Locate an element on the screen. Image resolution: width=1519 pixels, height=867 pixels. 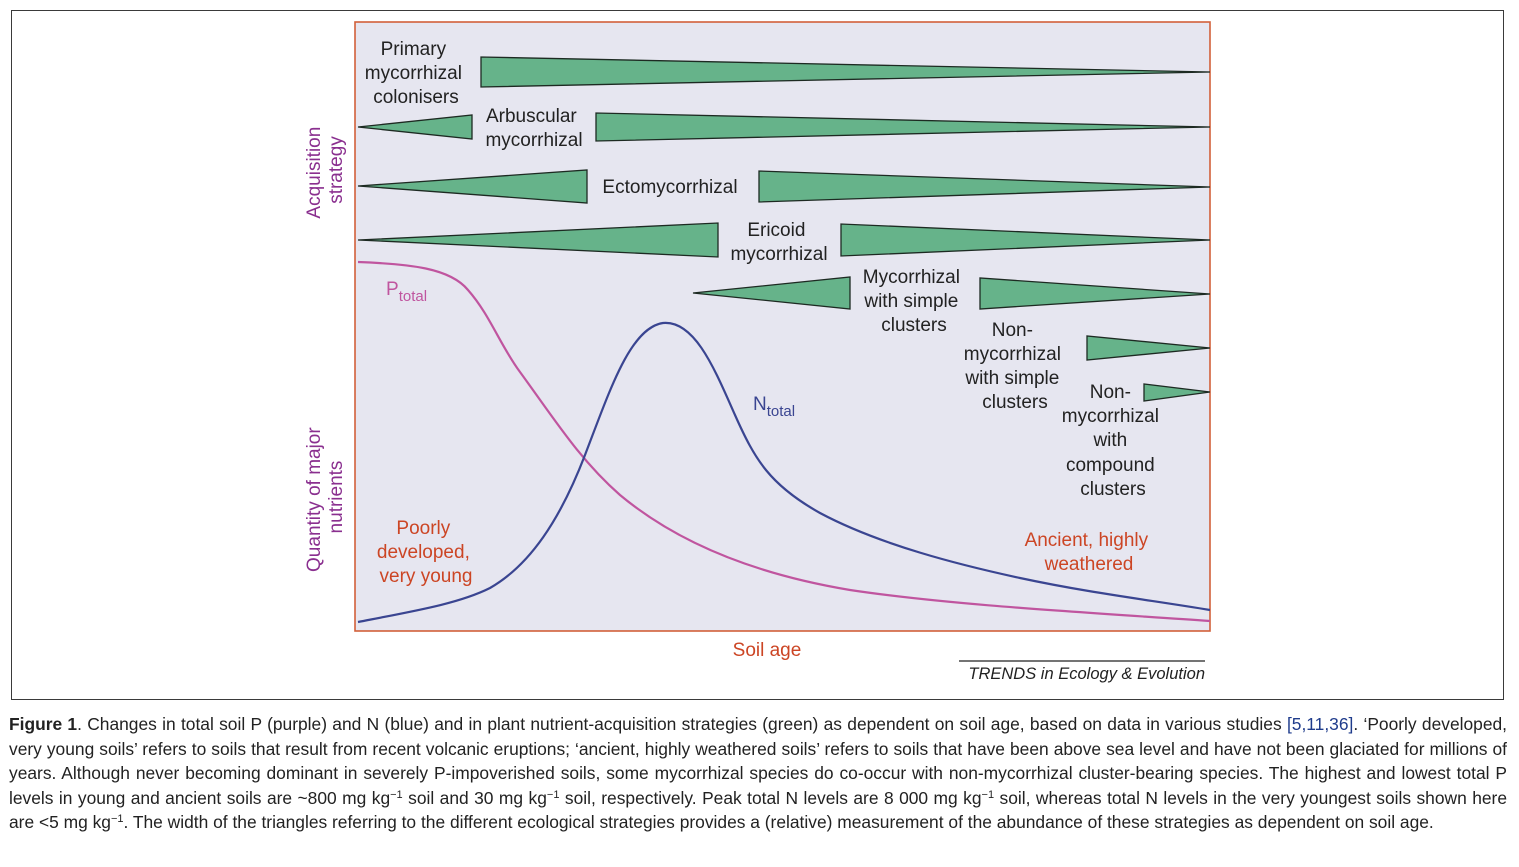
x-axis-label: Soil age is located at coordinates (767, 650).